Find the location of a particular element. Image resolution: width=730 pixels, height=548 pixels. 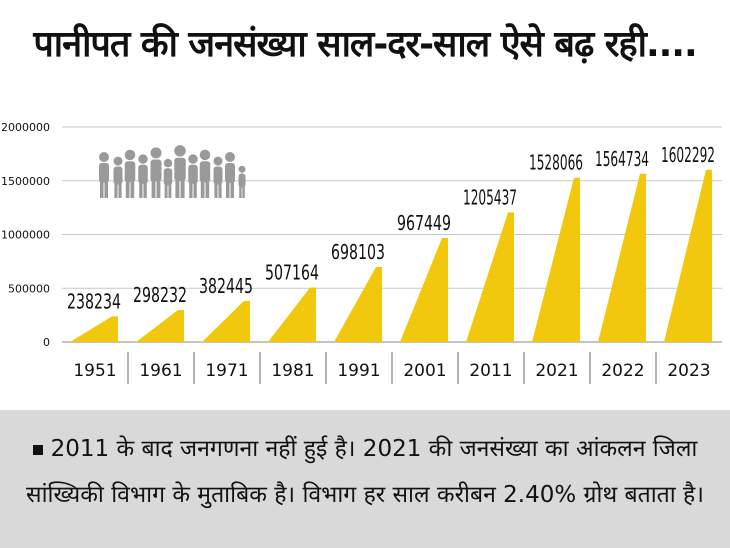

value-label: 1528066 is located at coordinates (556, 163).